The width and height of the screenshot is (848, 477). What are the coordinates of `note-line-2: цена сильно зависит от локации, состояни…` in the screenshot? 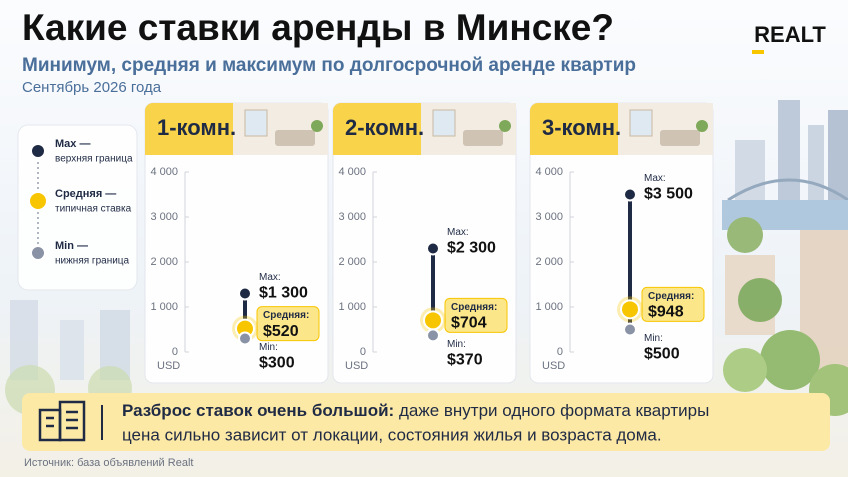 It's located at (392, 434).